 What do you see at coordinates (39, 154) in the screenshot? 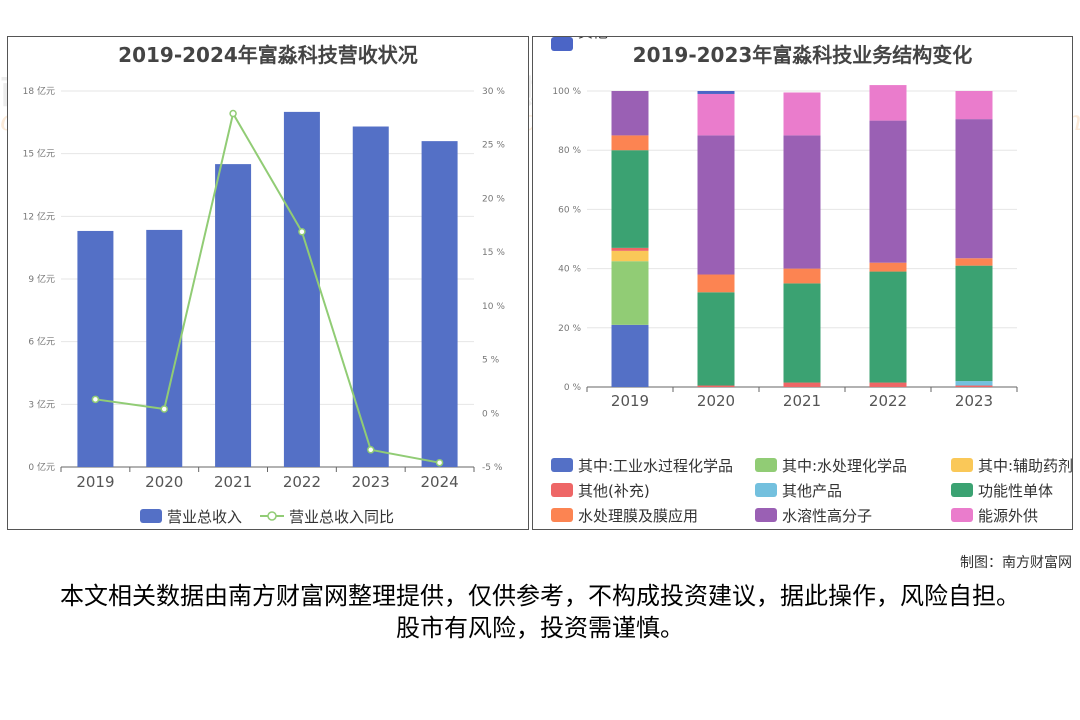
I see `y-tick-label: 15 亿元` at bounding box center [39, 154].